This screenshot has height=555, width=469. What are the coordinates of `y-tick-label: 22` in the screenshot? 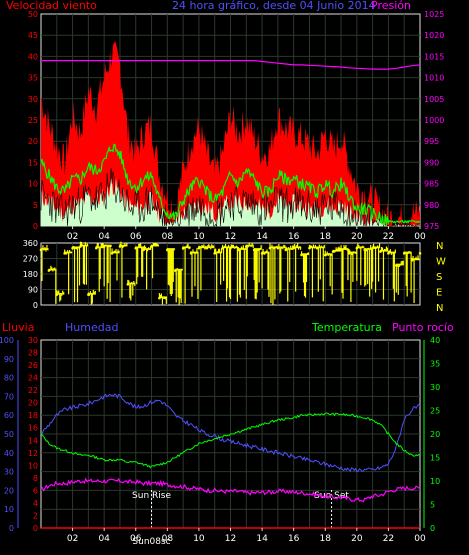 It's located at (33, 390).